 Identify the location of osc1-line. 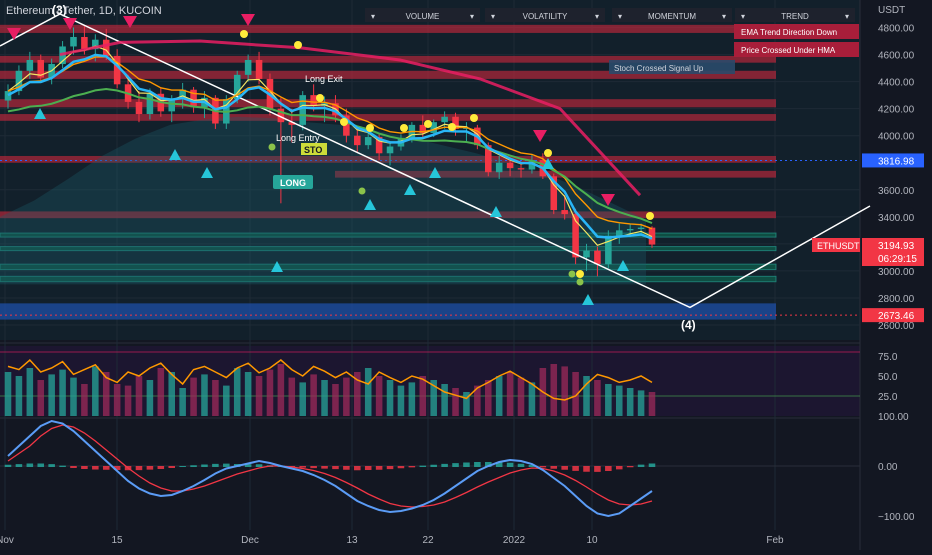
(330, 379).